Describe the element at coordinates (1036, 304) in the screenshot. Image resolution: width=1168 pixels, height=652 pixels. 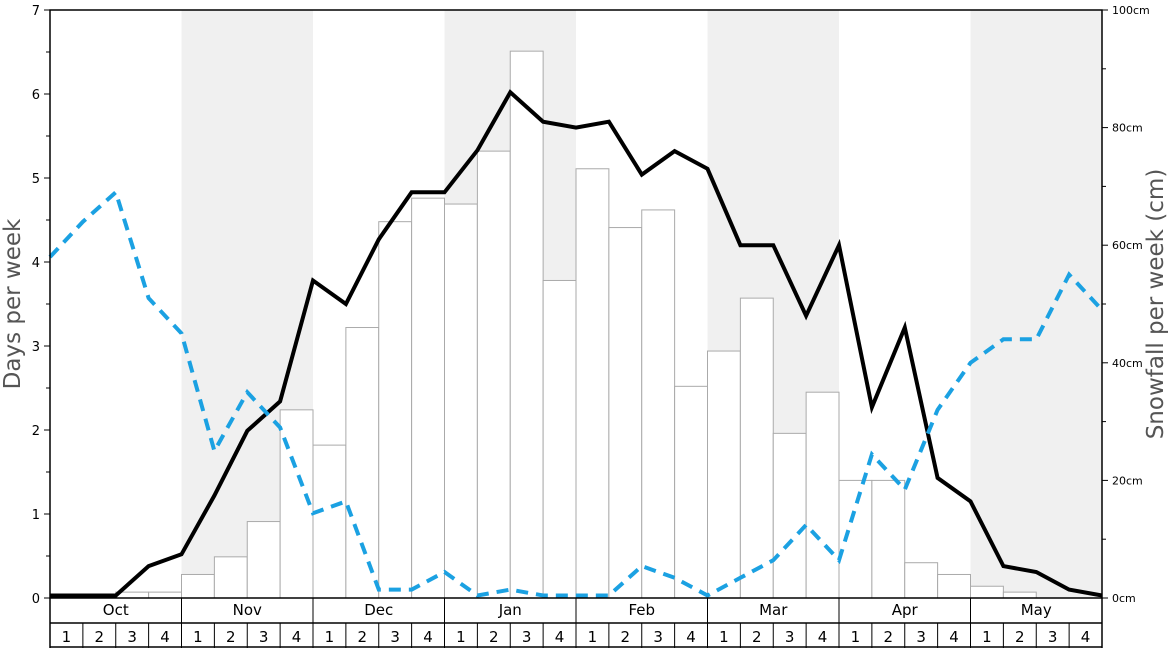
I see `month-shade-may` at that location.